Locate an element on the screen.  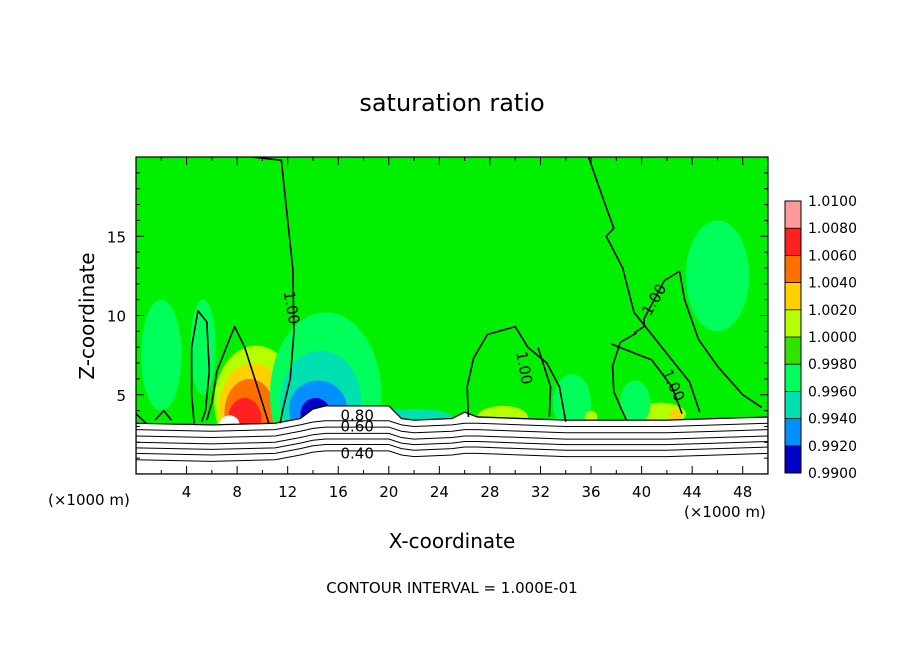
colorbar-label: 0.9980 is located at coordinates (832, 365).